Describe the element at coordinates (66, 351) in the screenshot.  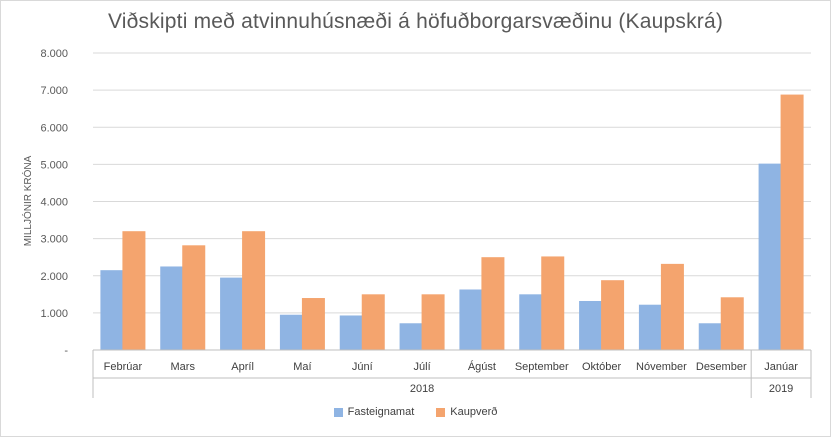
I see `y-tick-label: -` at that location.